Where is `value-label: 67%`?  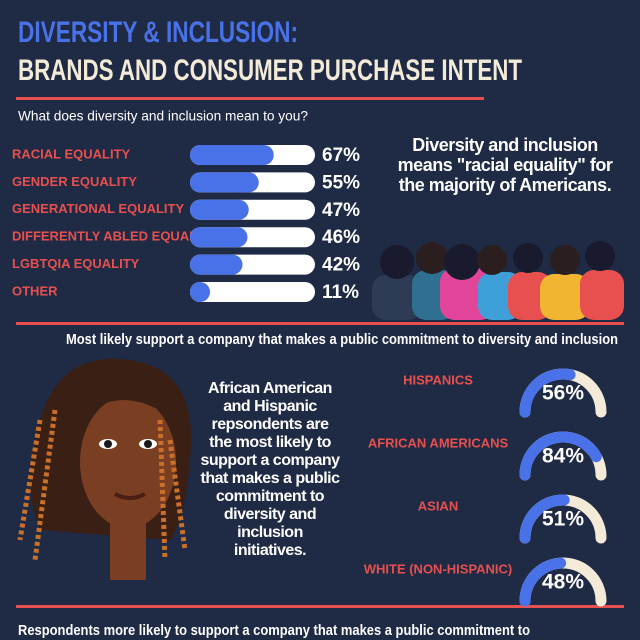
value-label: 67% is located at coordinates (341, 155).